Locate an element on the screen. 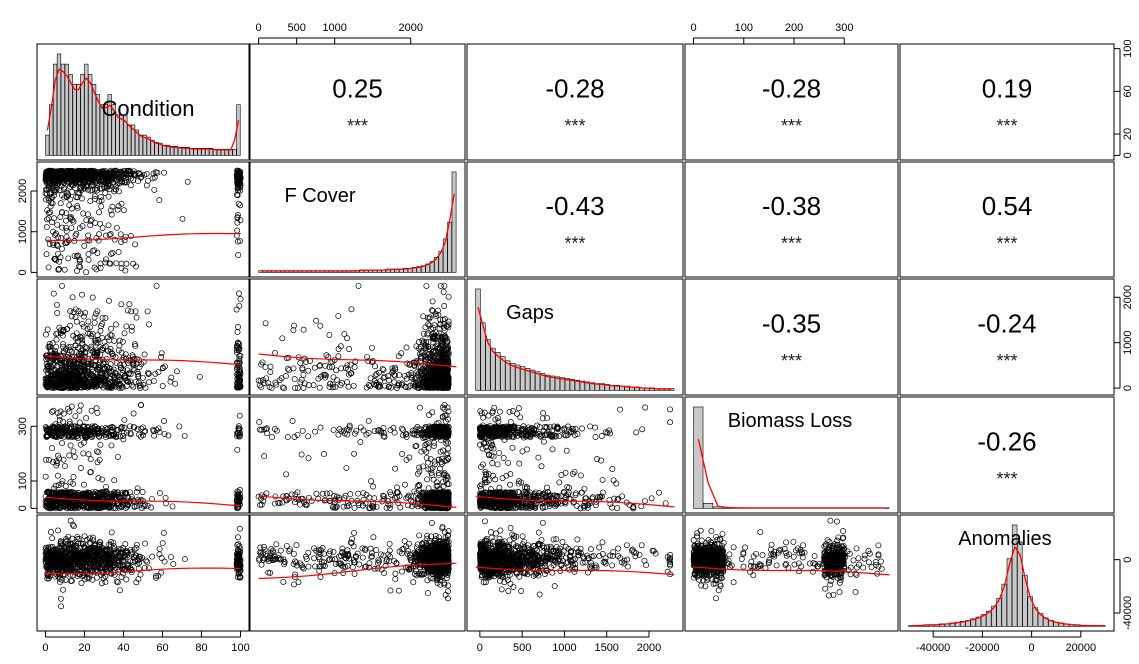  trend-line is located at coordinates (357, 360).